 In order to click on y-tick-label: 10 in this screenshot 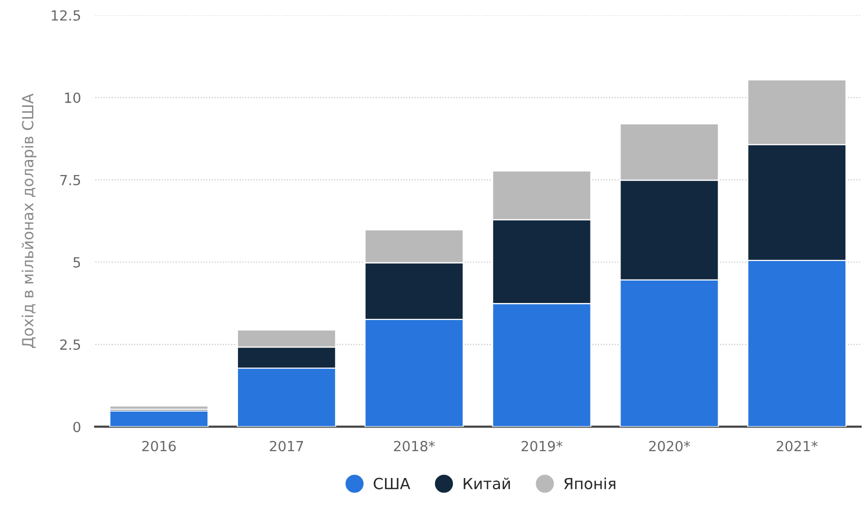, I will do `click(72, 98)`.